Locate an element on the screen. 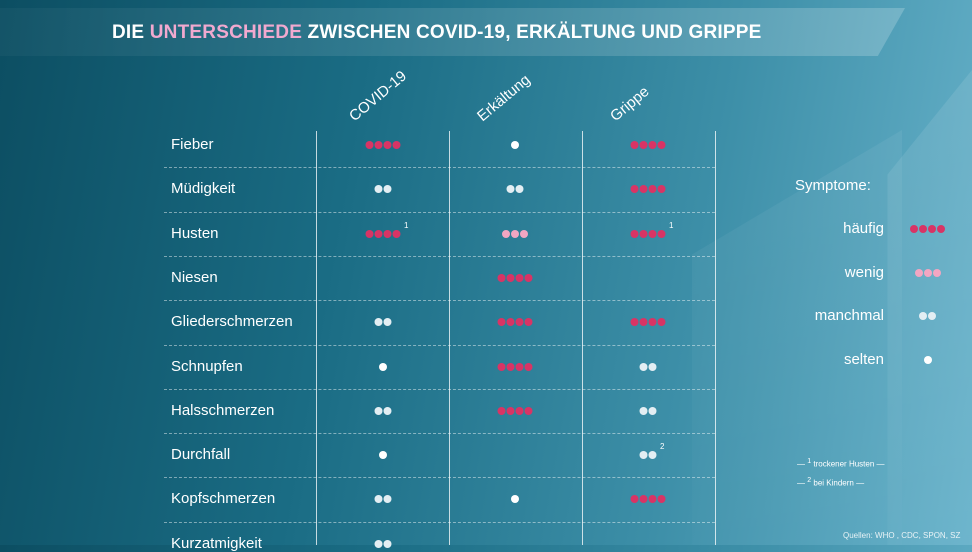 The height and width of the screenshot is (552, 972). row-label: Husten is located at coordinates (195, 233).